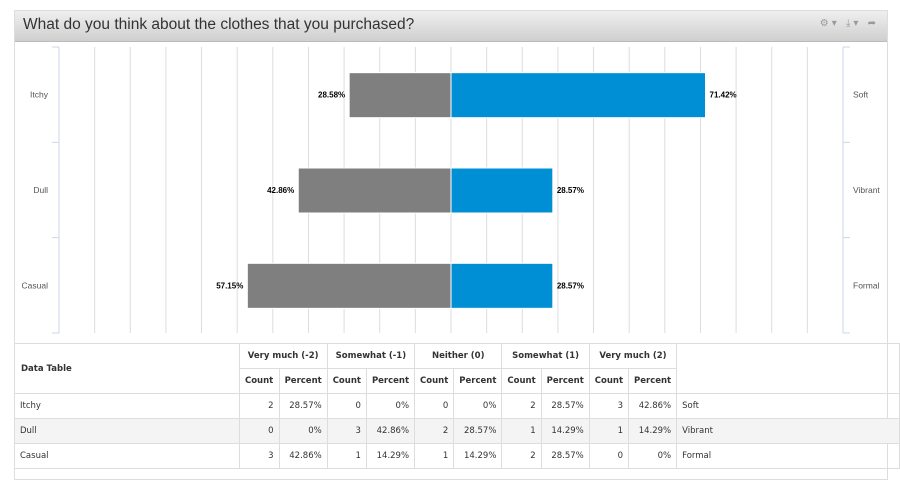 Image resolution: width=900 pixels, height=480 pixels. I want to click on row-label-right: Vibrant, so click(788, 431).